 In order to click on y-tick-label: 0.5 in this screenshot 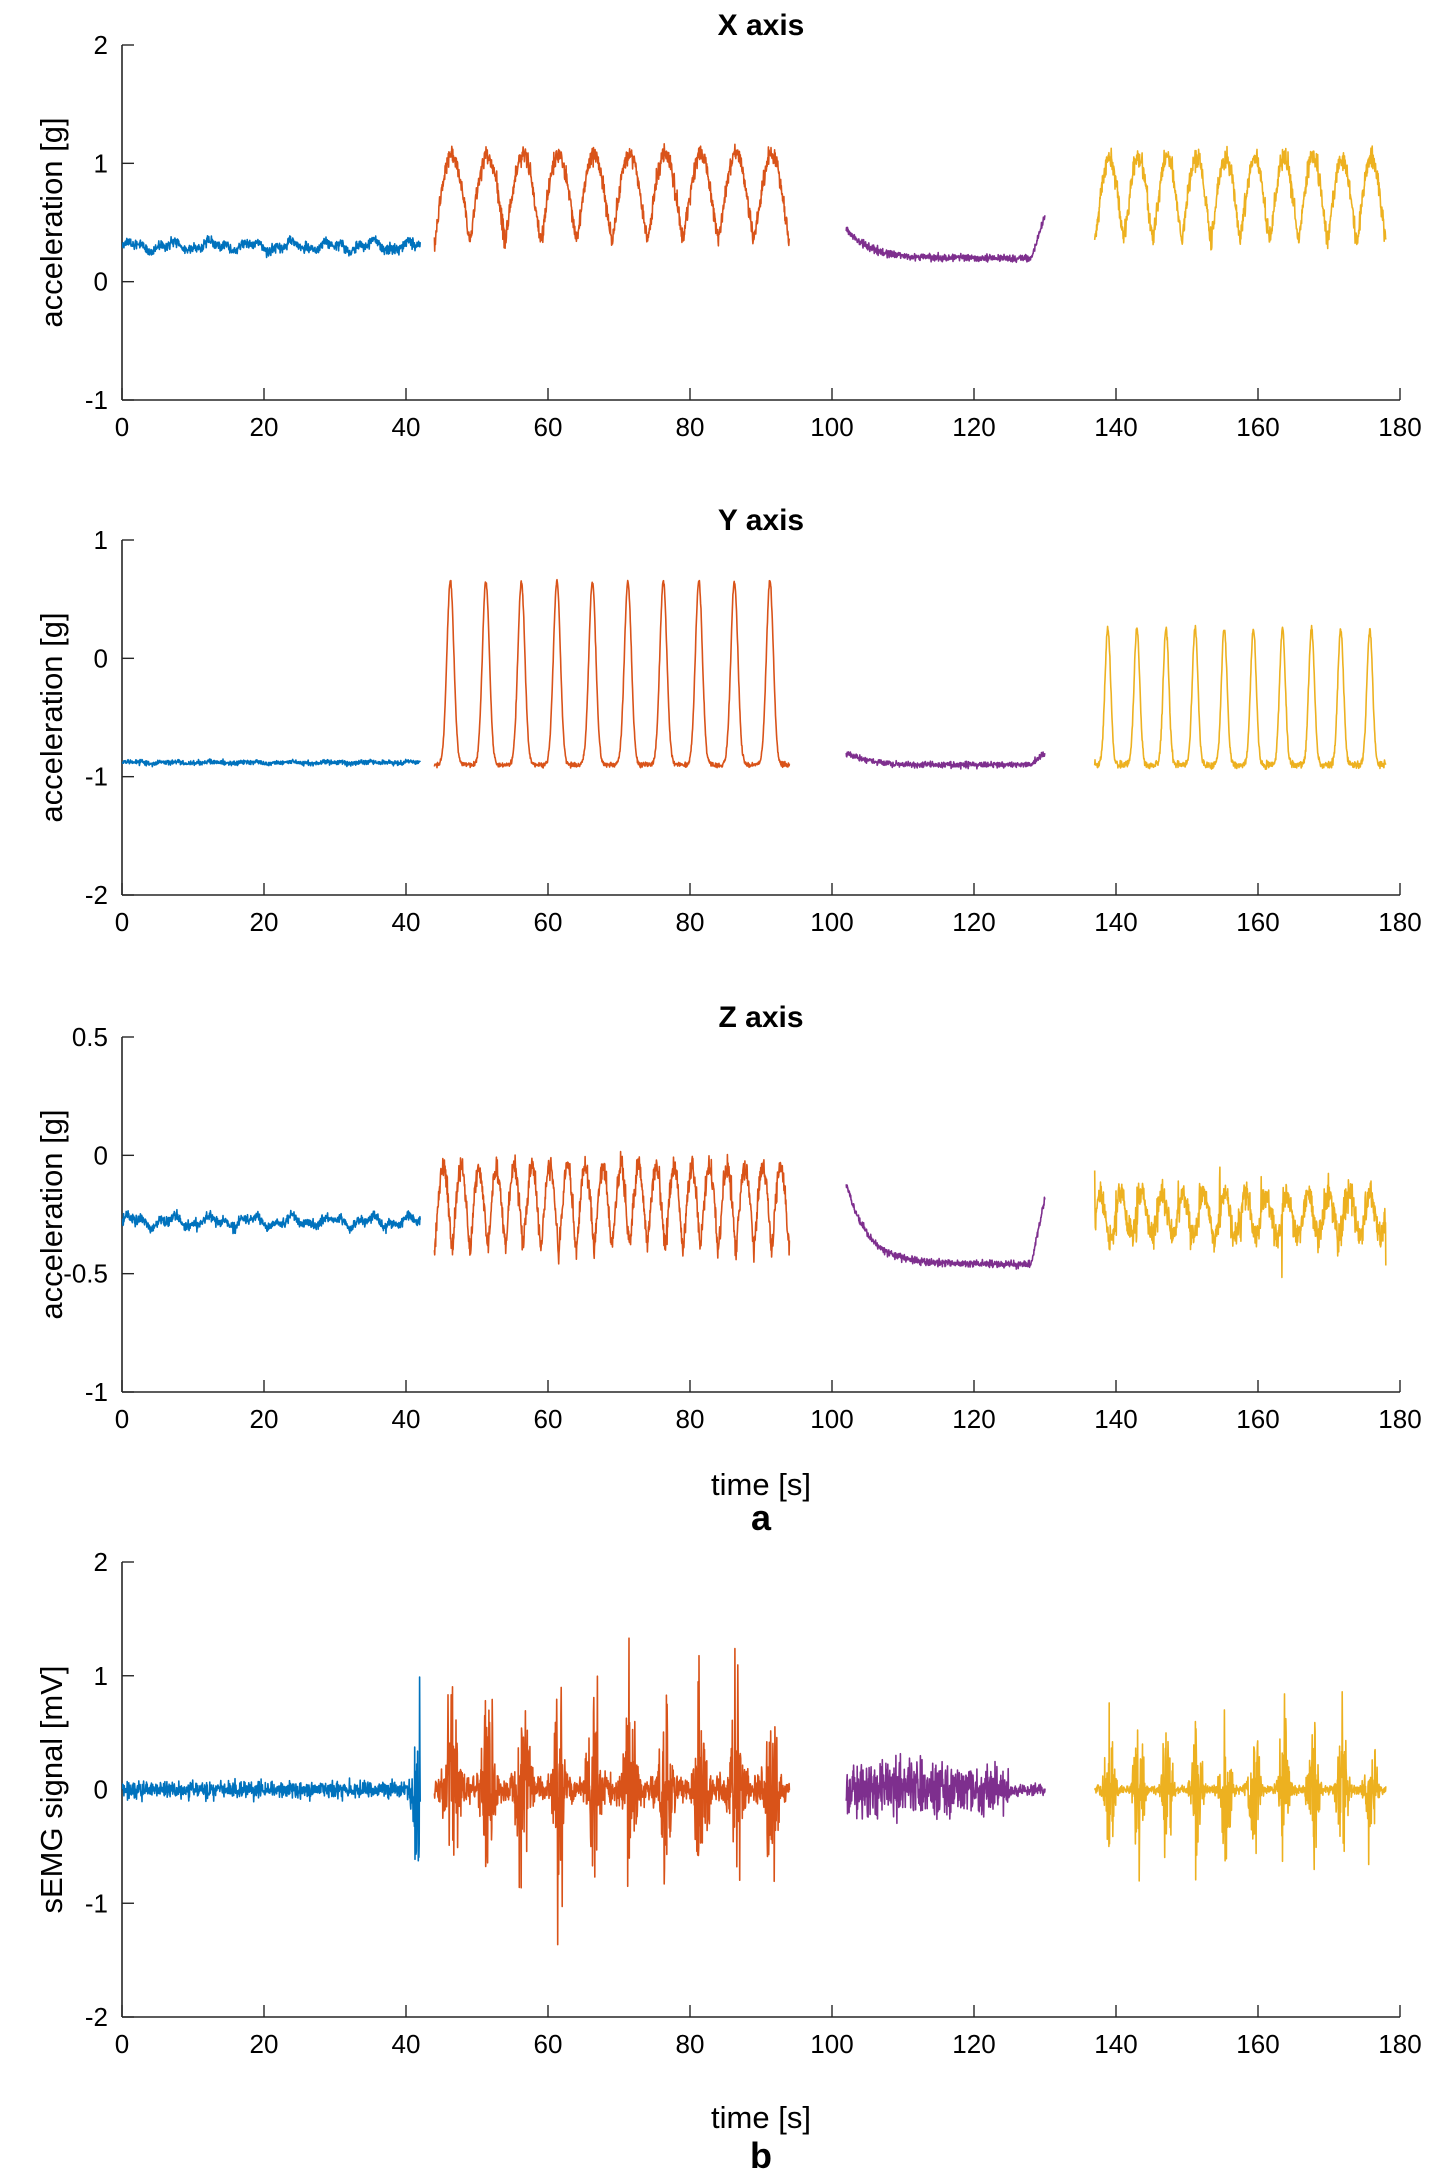, I will do `click(90, 1037)`.